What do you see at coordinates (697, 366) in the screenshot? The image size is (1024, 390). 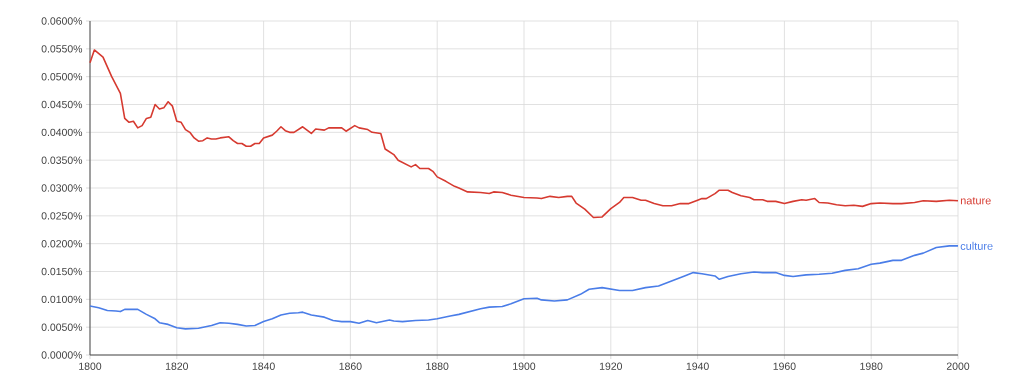 I see `x-tick-label: 1940` at bounding box center [697, 366].